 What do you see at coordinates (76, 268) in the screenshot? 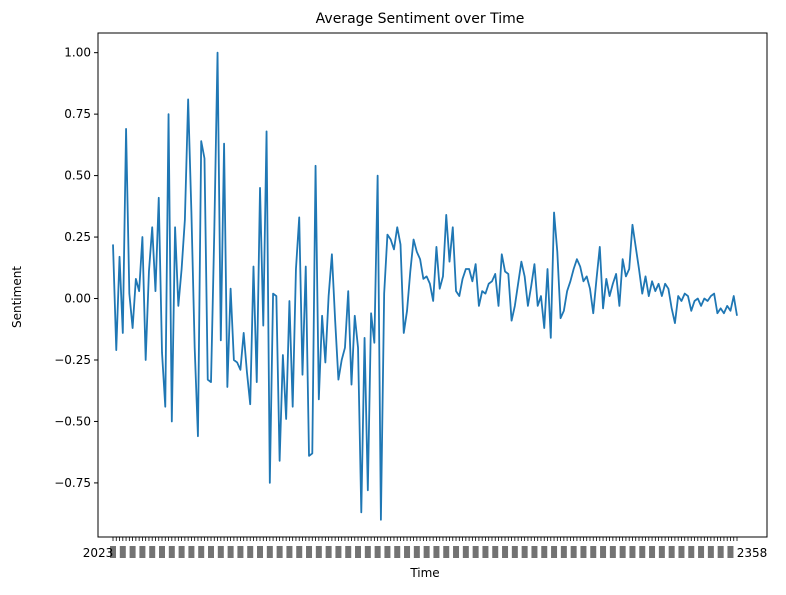
I see `y-axis-ticks: −0.75 −0.50 −0.25 0.00 0.25 0.50 0.75 1.00` at bounding box center [76, 268].